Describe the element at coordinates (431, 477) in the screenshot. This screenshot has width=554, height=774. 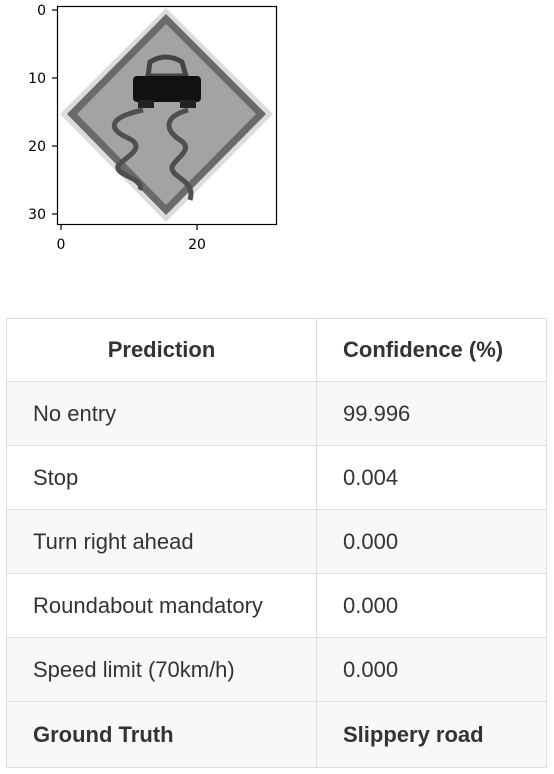
I see `confidence-cell: 0.004` at that location.